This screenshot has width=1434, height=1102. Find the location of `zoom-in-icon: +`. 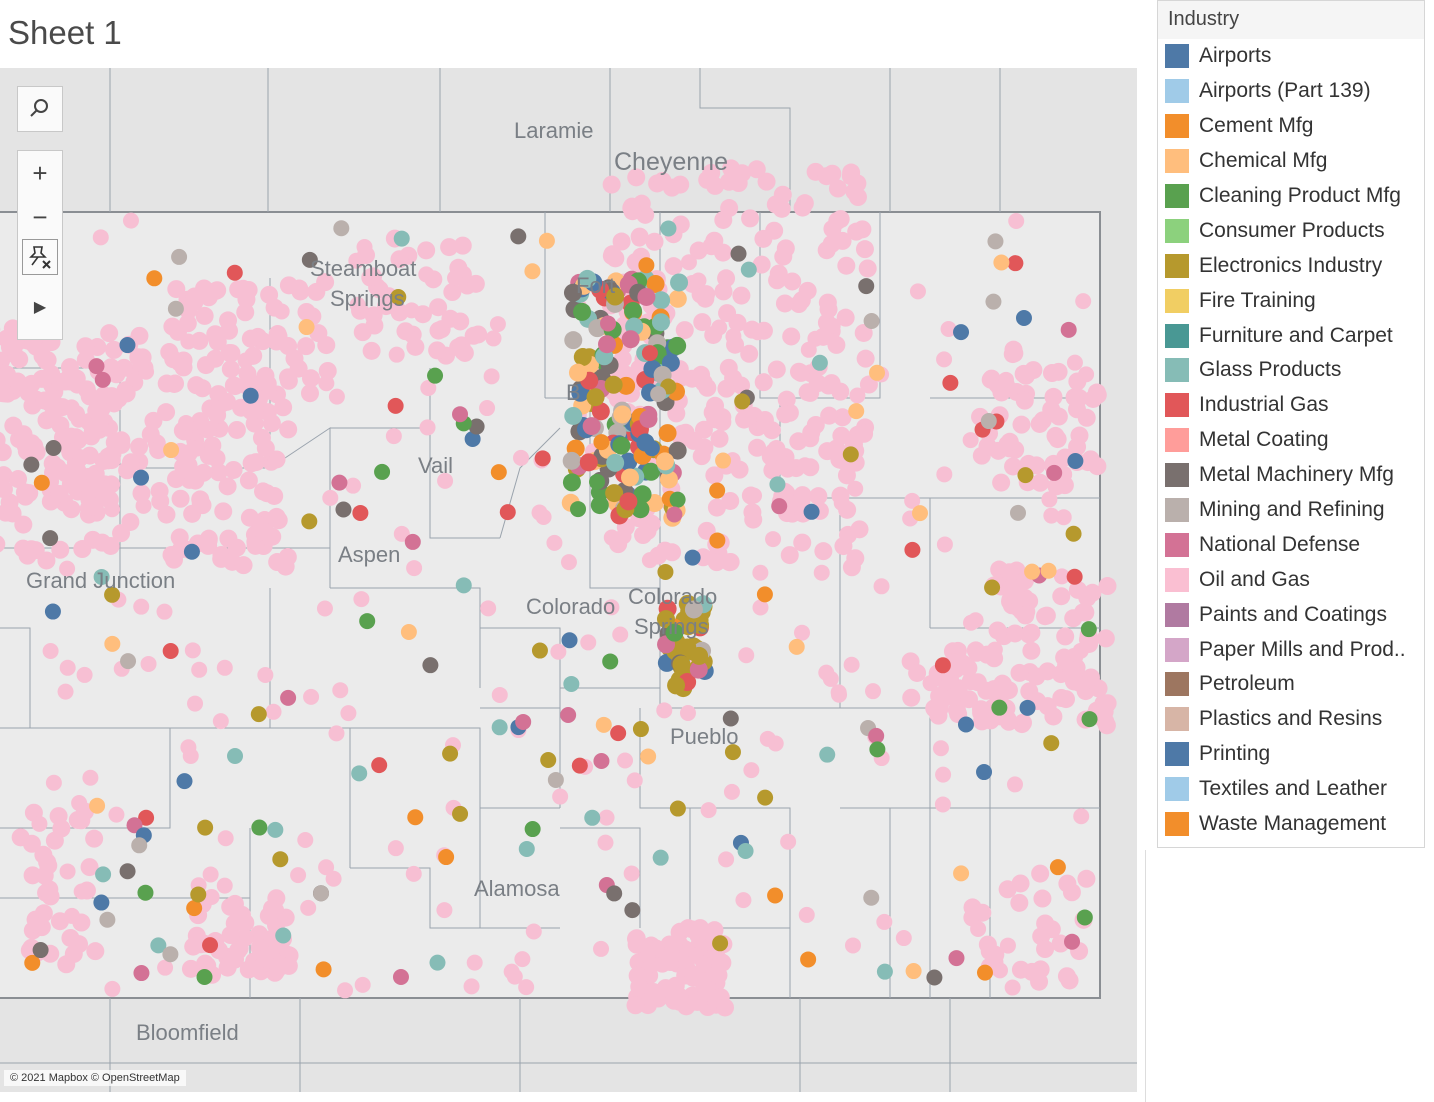

zoom-in-icon: + is located at coordinates (40, 172).